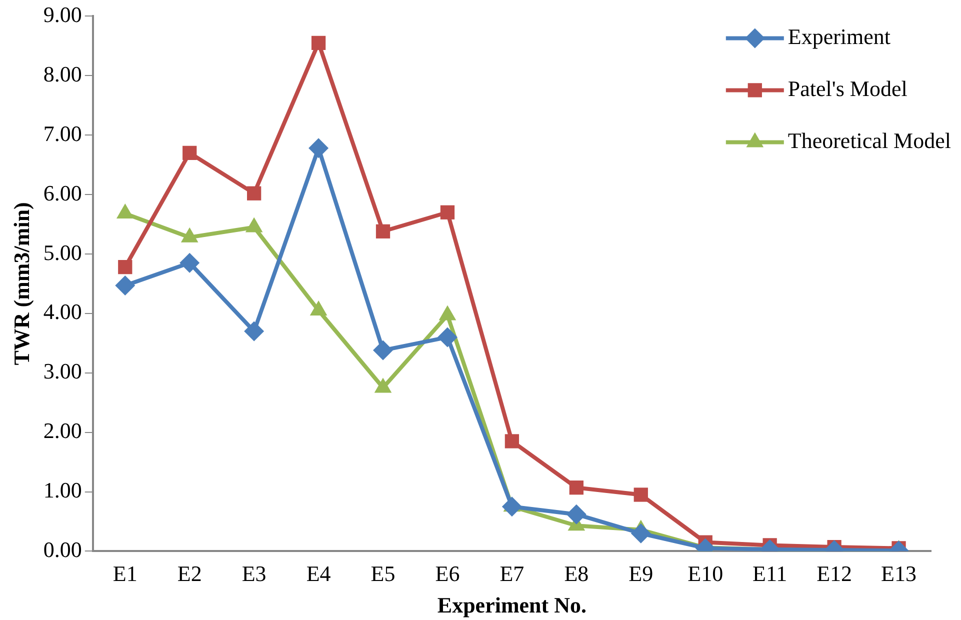 The width and height of the screenshot is (961, 620). What do you see at coordinates (125, 573) in the screenshot?
I see `x-tick-label: E1` at bounding box center [125, 573].